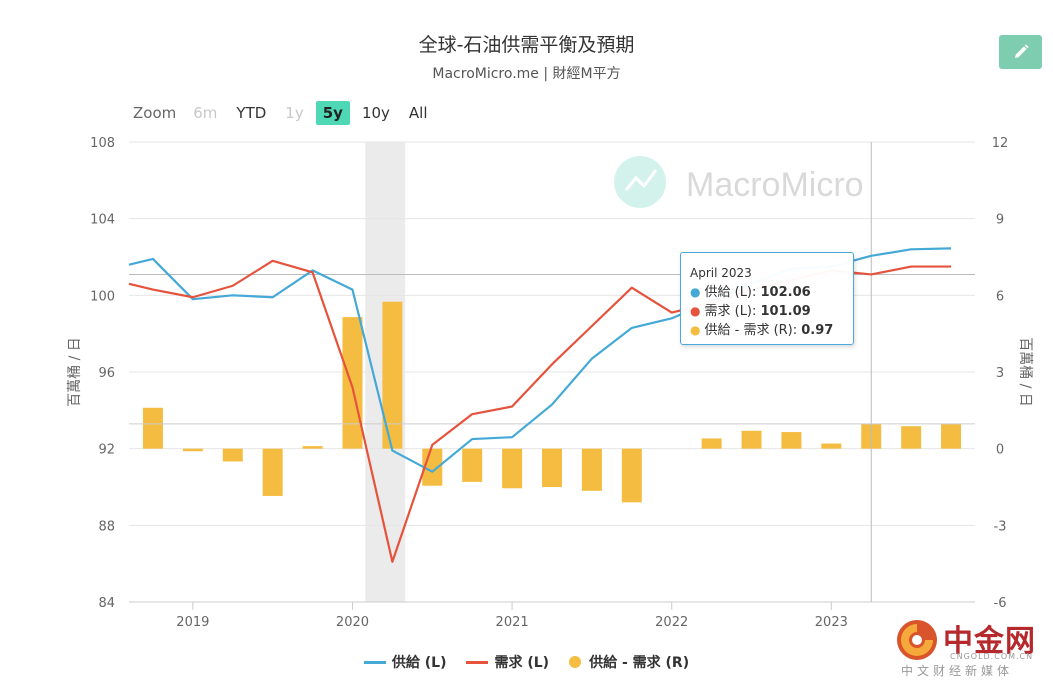 Image resolution: width=1053 pixels, height=688 pixels. What do you see at coordinates (251, 113) in the screenshot?
I see `zoom-ytd-button: YTD` at bounding box center [251, 113].